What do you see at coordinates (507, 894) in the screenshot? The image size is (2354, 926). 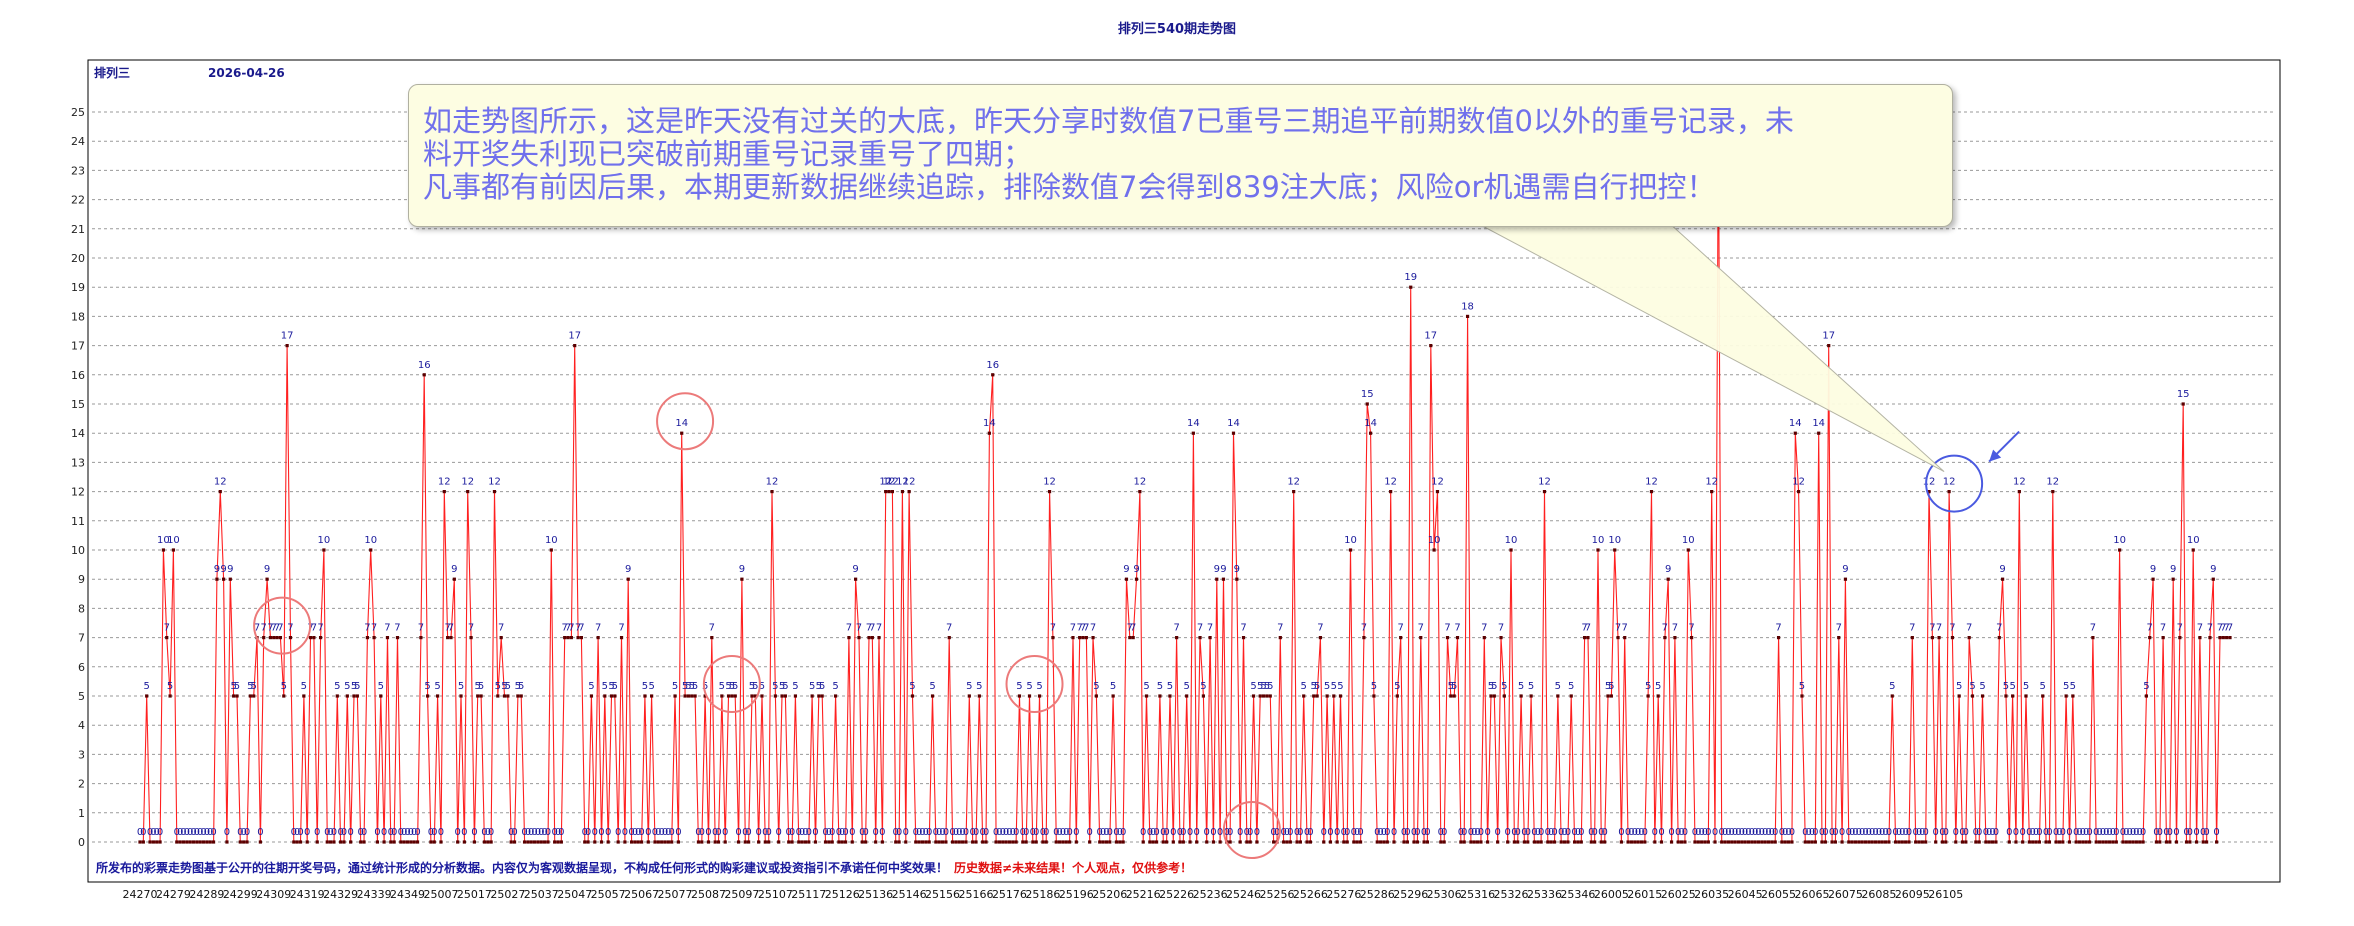 I see `x-tick-label: 25027` at bounding box center [507, 894].